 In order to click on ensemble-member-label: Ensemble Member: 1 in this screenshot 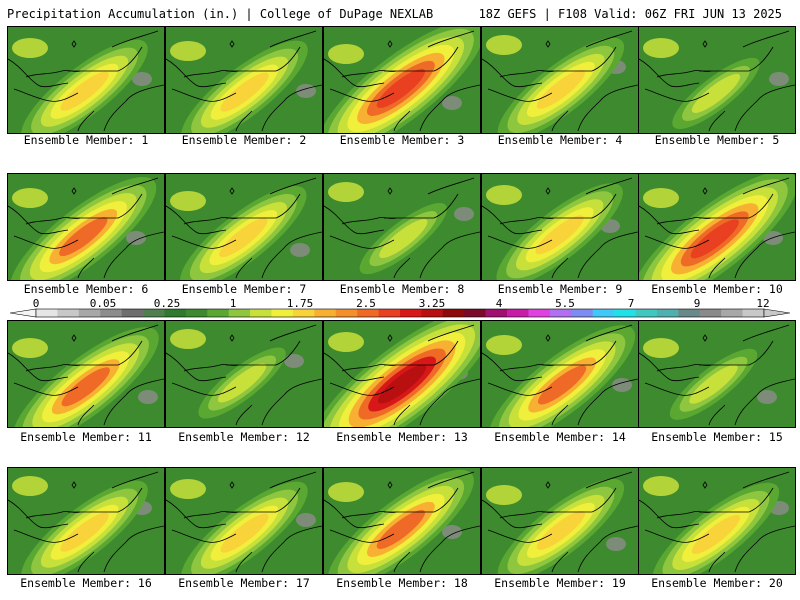, I will do `click(86, 140)`.